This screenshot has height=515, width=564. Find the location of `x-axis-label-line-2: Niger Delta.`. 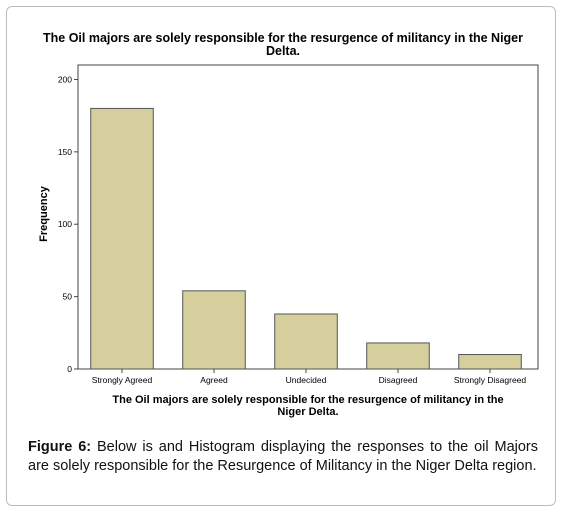

x-axis-label-line-2: Niger Delta. is located at coordinates (307, 412).